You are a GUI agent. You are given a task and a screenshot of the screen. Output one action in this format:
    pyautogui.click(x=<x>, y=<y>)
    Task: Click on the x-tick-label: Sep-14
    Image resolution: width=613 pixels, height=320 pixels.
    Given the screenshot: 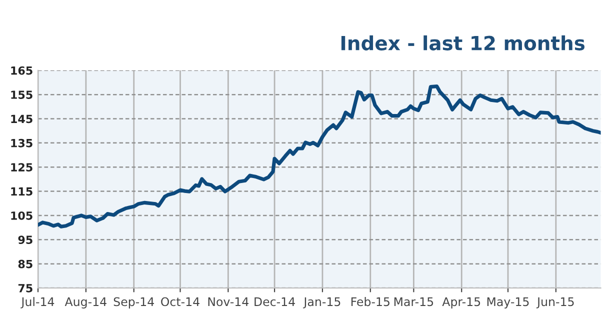 What is the action you would take?
    pyautogui.click(x=134, y=302)
    